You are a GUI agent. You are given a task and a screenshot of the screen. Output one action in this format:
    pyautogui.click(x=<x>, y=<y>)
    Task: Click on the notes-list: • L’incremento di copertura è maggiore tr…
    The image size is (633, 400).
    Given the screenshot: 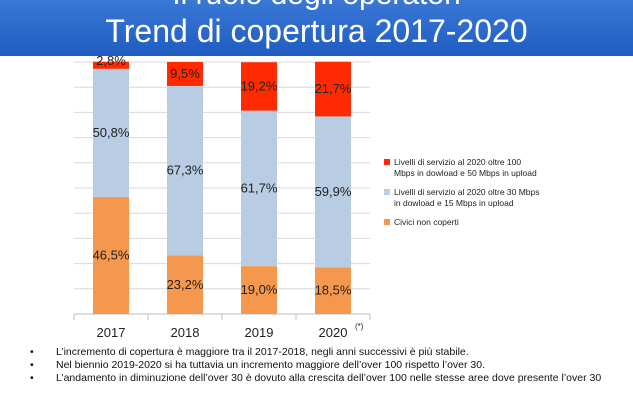 What is the action you would take?
    pyautogui.click(x=320, y=365)
    